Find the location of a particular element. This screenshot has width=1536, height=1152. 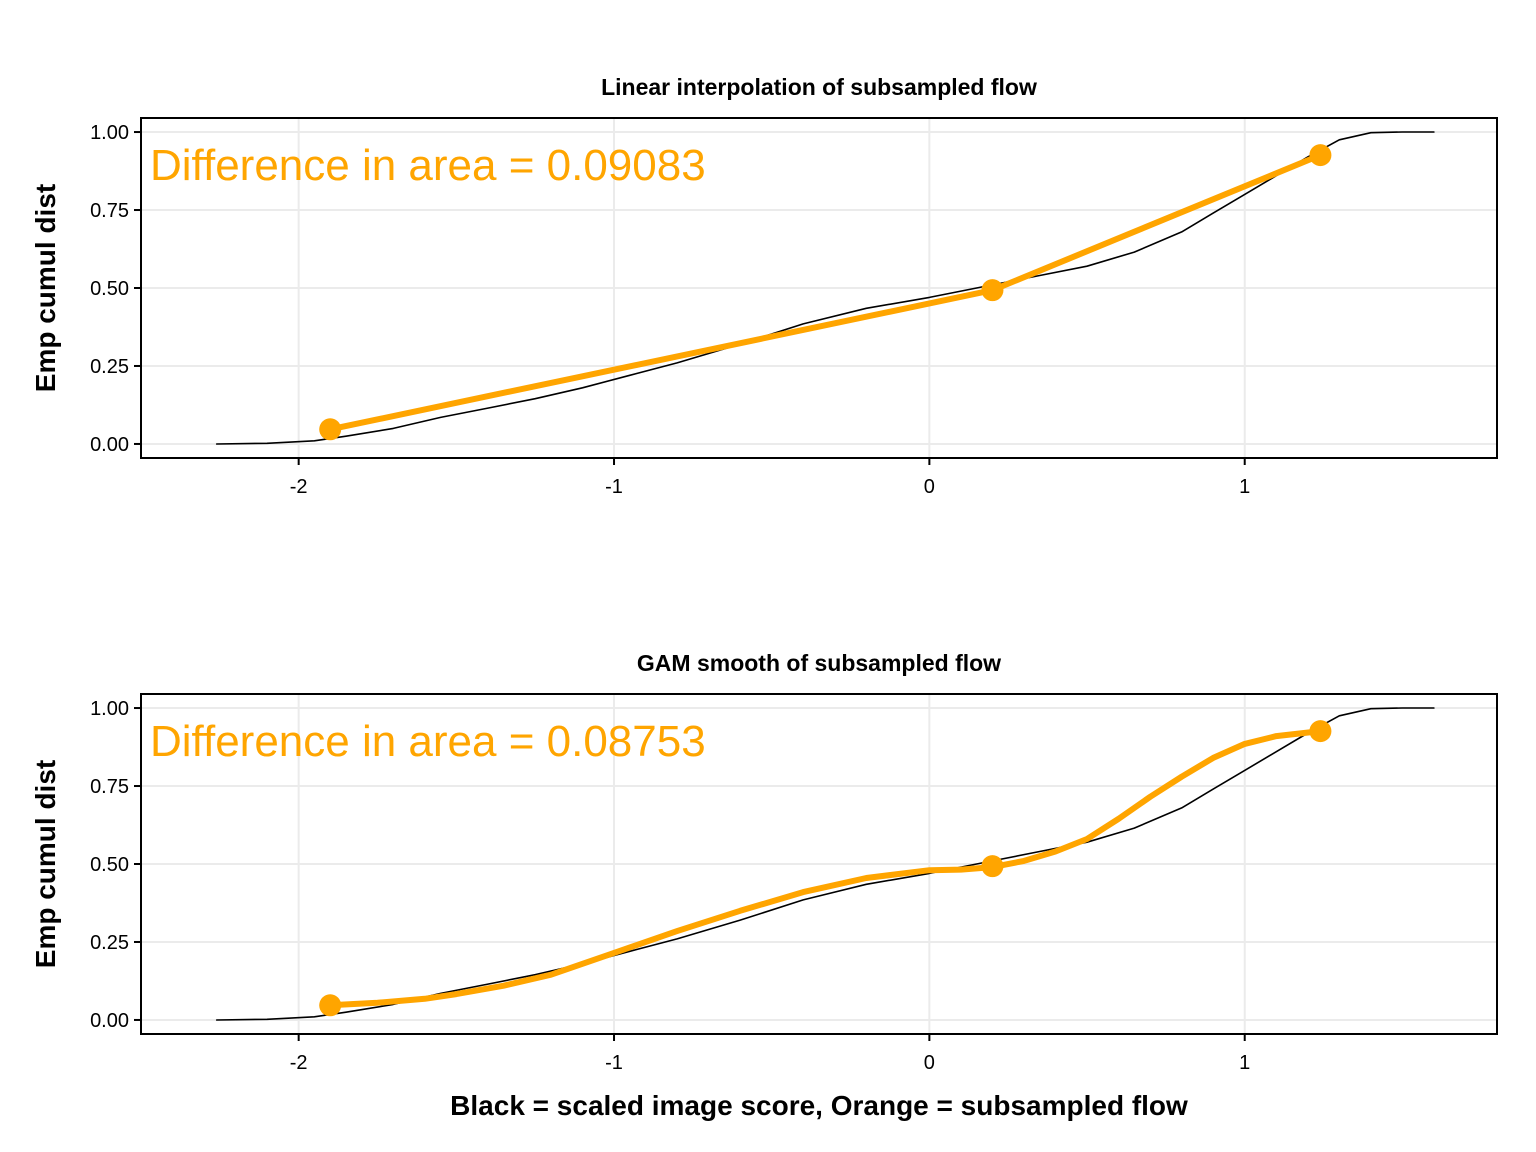

chart-title: GAM smooth of subsampled flow is located at coordinates (819, 663).